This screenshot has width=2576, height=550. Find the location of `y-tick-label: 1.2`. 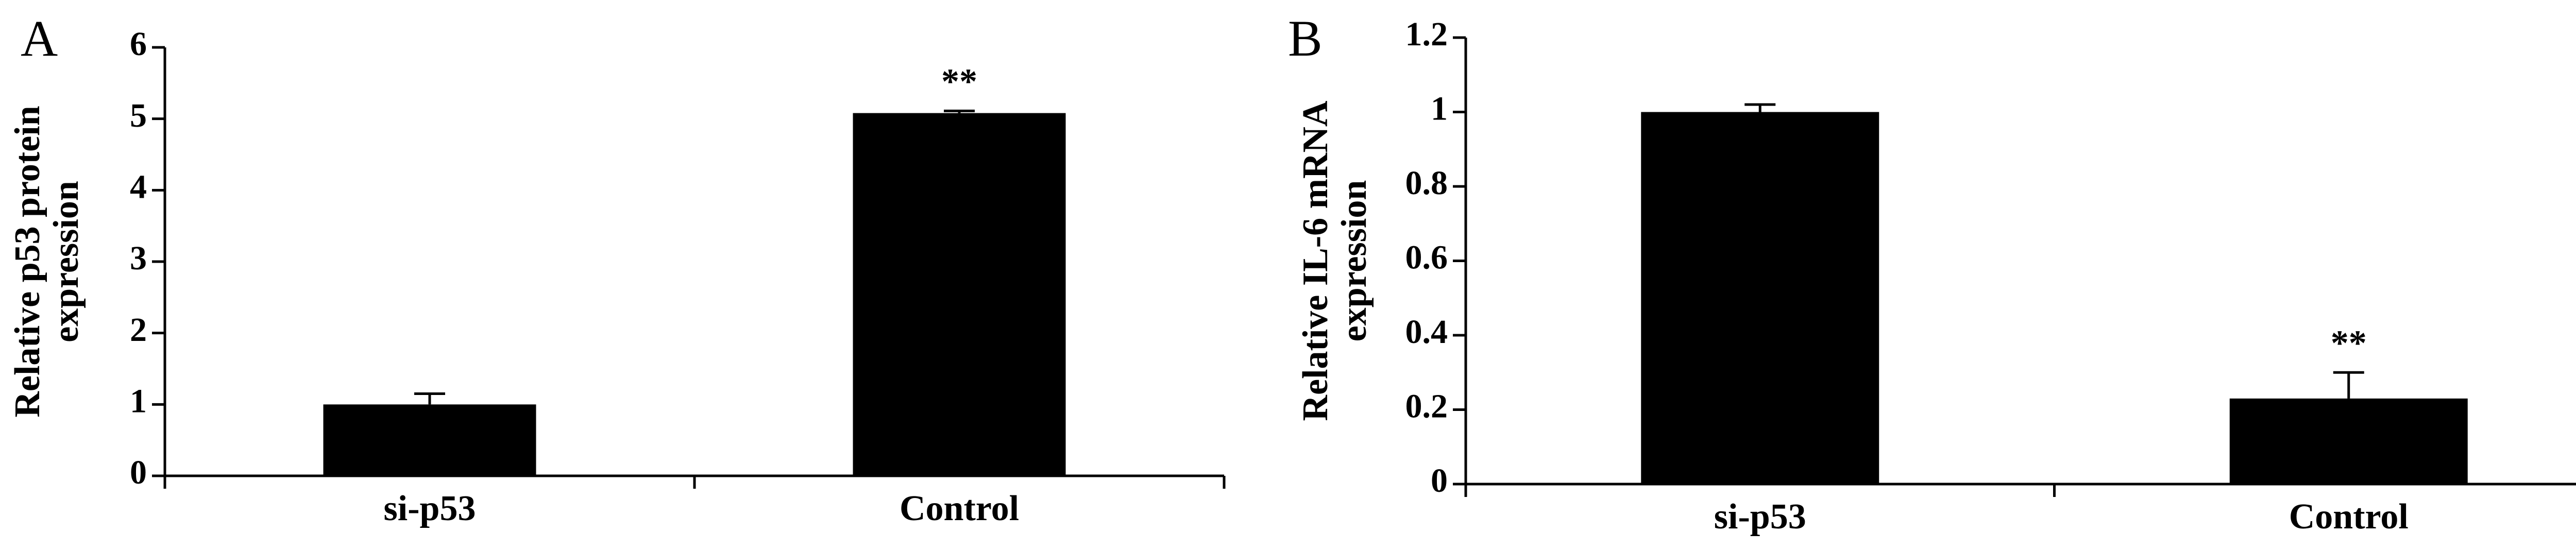

y-tick-label: 1.2 is located at coordinates (1426, 34).